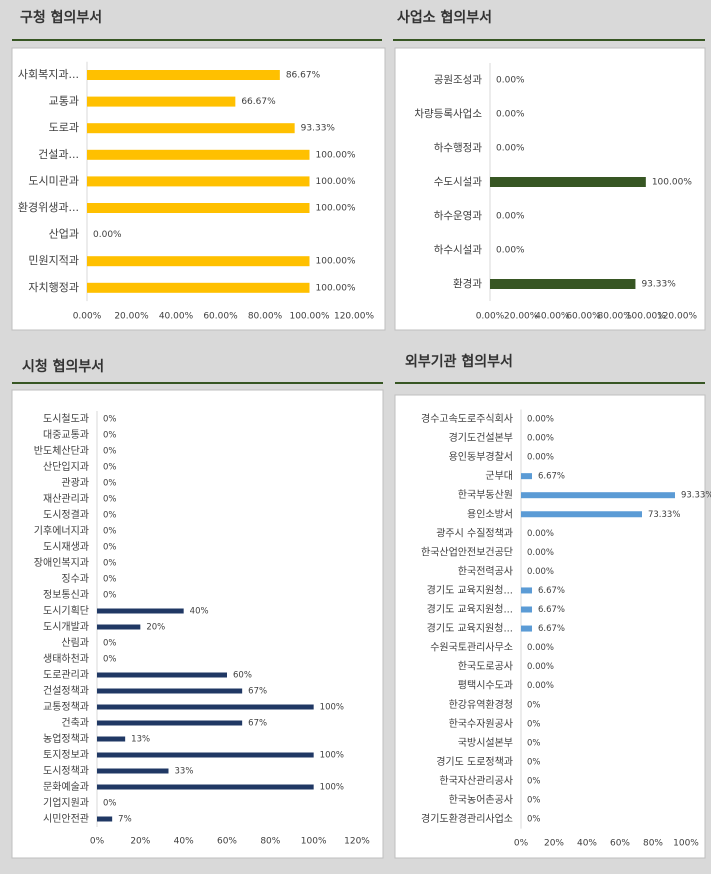 The image size is (711, 874). Describe the element at coordinates (66, 691) in the screenshot. I see `category-label: 건설정책과` at that location.